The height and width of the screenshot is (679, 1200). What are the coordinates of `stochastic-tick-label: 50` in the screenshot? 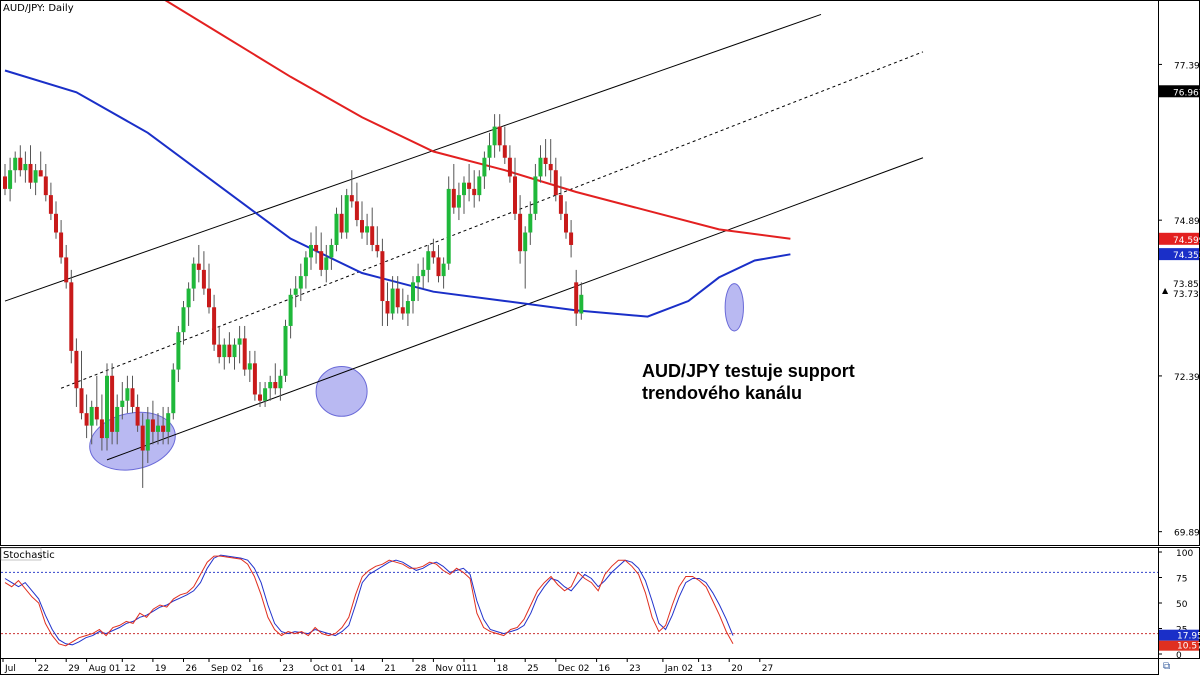 It's located at (1182, 605).